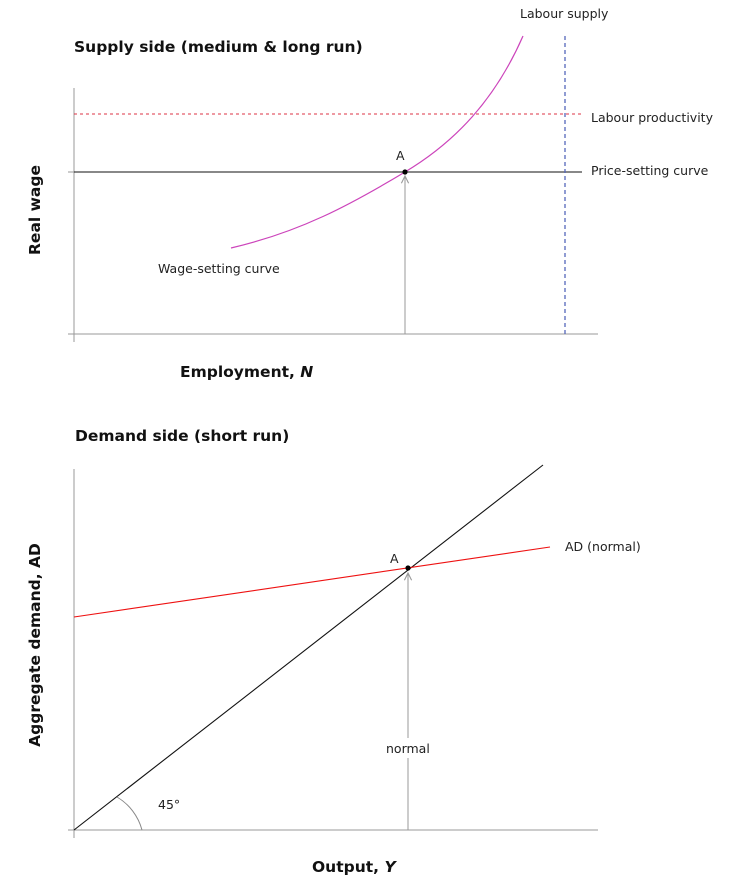 The height and width of the screenshot is (892, 750). Describe the element at coordinates (218, 47) in the screenshot. I see `supply-title: Supply side (medium & long run)` at that location.